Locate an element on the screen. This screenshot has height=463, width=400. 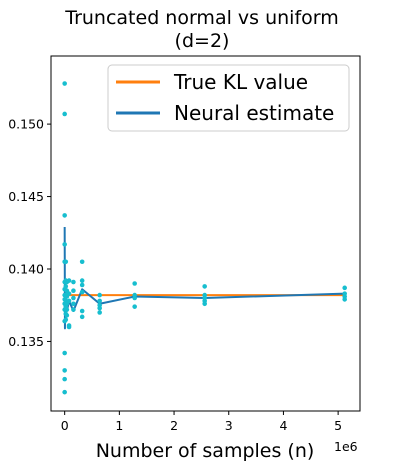
x-axis-offset-label: 1e6 is located at coordinates (346, 446).